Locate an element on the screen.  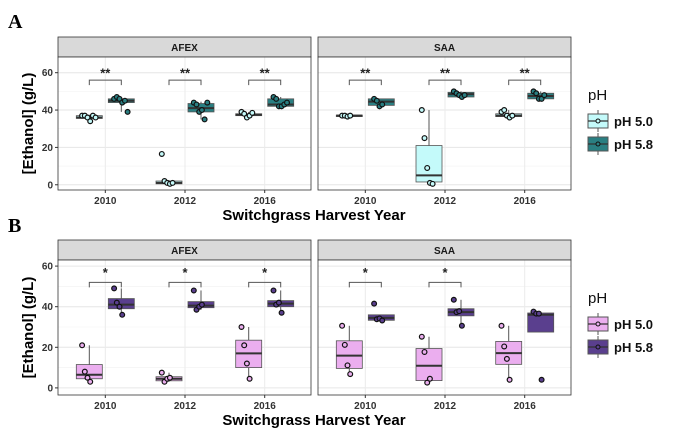
facet-strip-label: AFEX is located at coordinates (184, 251).